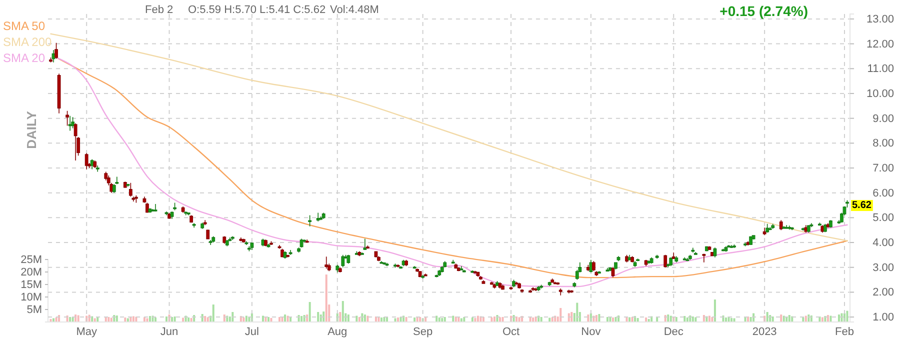  What do you see at coordinates (31, 272) in the screenshot?
I see `y-tick-label: 20M` at bounding box center [31, 272].